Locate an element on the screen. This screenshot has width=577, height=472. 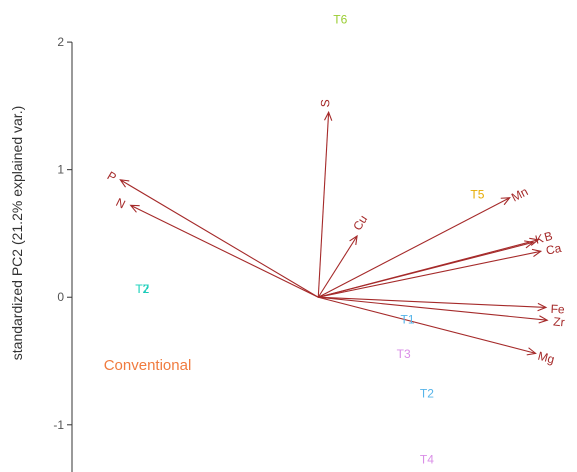
observation-label-t5: T5 is located at coordinates (477, 194).